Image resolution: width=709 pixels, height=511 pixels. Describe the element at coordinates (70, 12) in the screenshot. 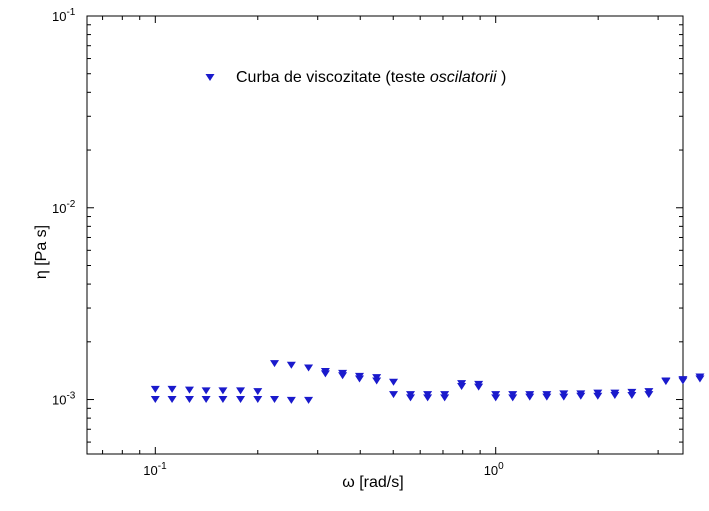

I see `y-tick-exponent: -1` at that location.